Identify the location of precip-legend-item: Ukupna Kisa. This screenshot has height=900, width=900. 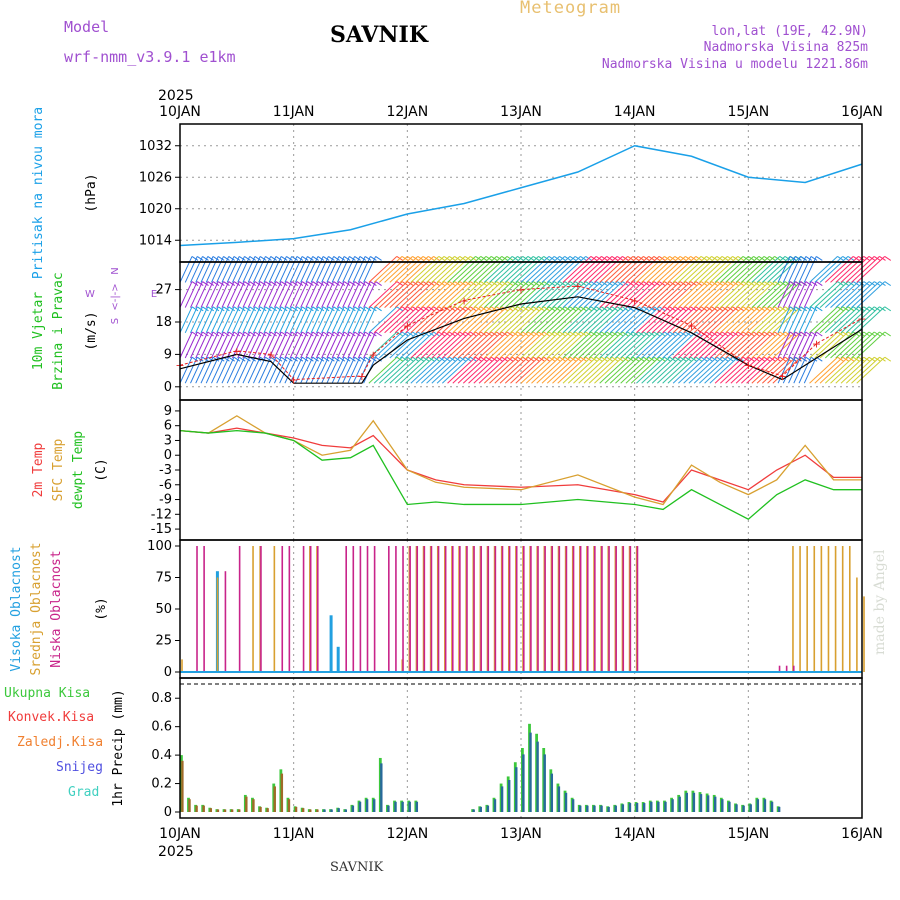
(47, 693).